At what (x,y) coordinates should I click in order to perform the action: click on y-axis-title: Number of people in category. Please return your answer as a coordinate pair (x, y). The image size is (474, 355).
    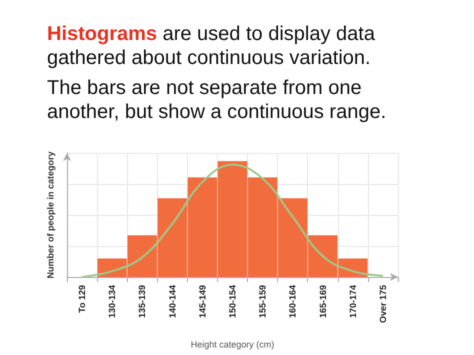
    Looking at the image, I should click on (51, 215).